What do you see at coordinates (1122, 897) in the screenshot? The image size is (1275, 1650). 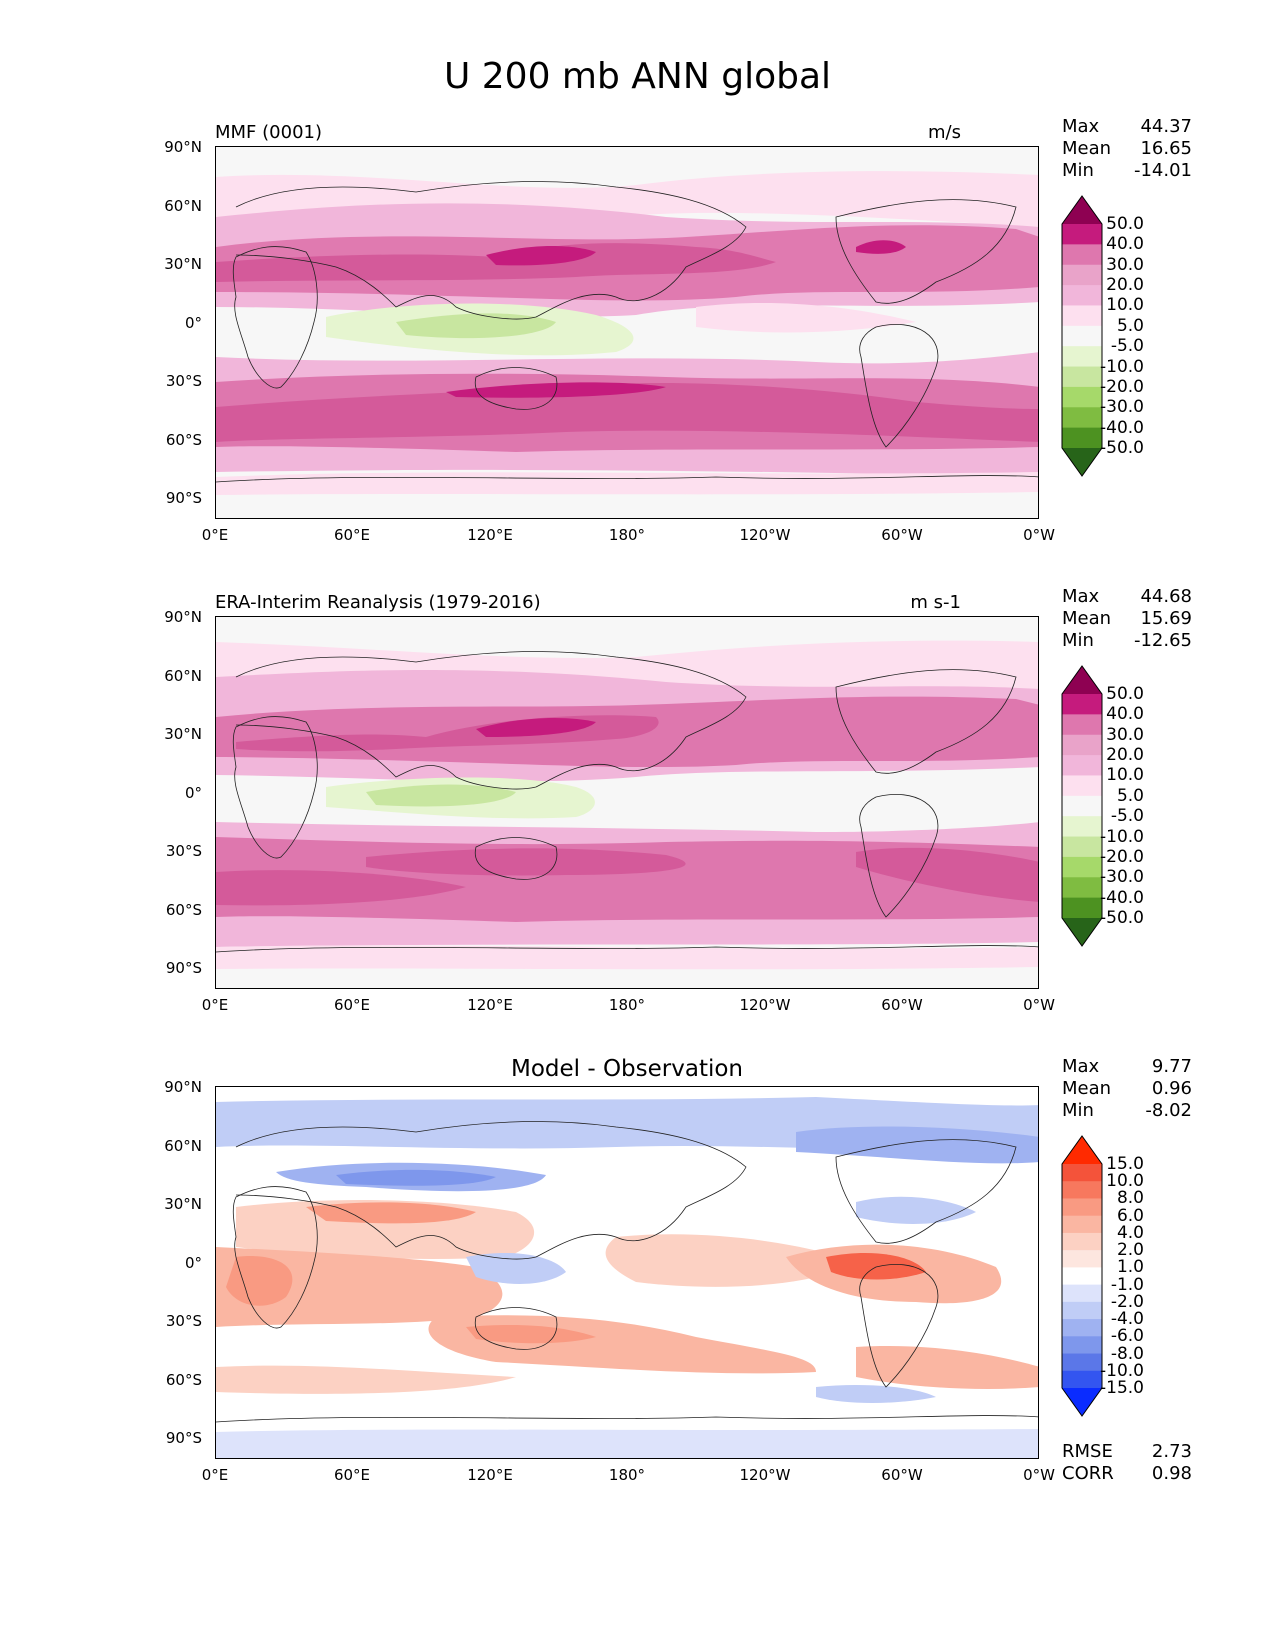 I see `colorbar-tick-label: -40.0` at bounding box center [1122, 897].